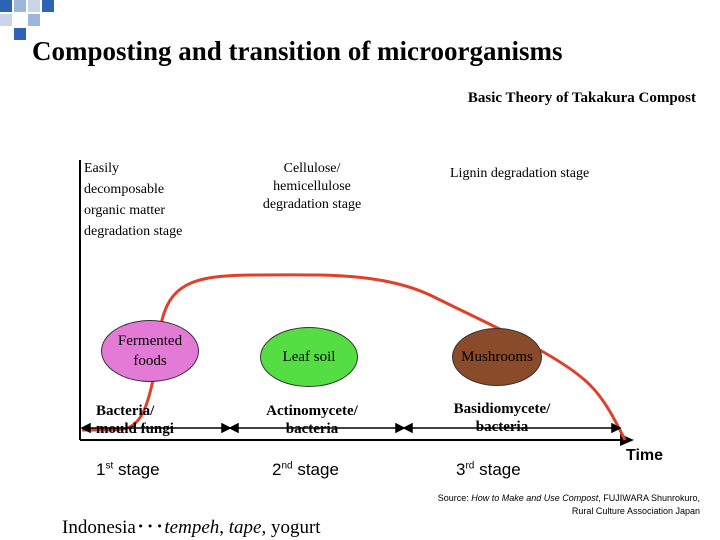 This screenshot has height=540, width=720. I want to click on stage-3-range-arrow, so click(512, 428).